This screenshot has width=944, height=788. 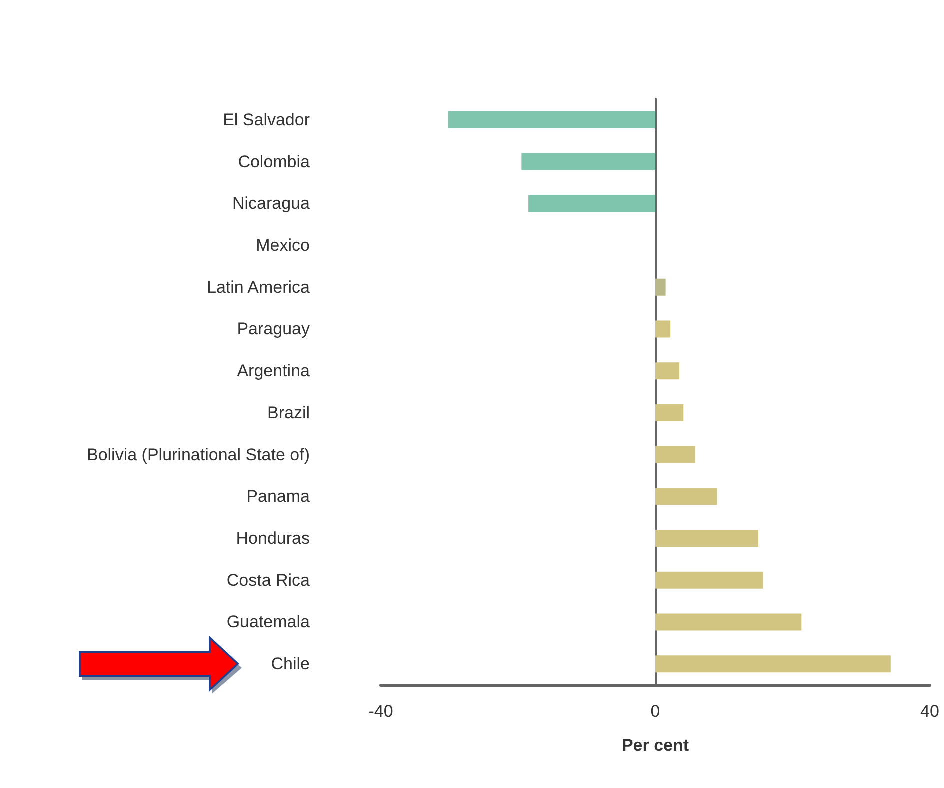 What do you see at coordinates (266, 120) in the screenshot?
I see `y-tick-label: El Salvador` at bounding box center [266, 120].